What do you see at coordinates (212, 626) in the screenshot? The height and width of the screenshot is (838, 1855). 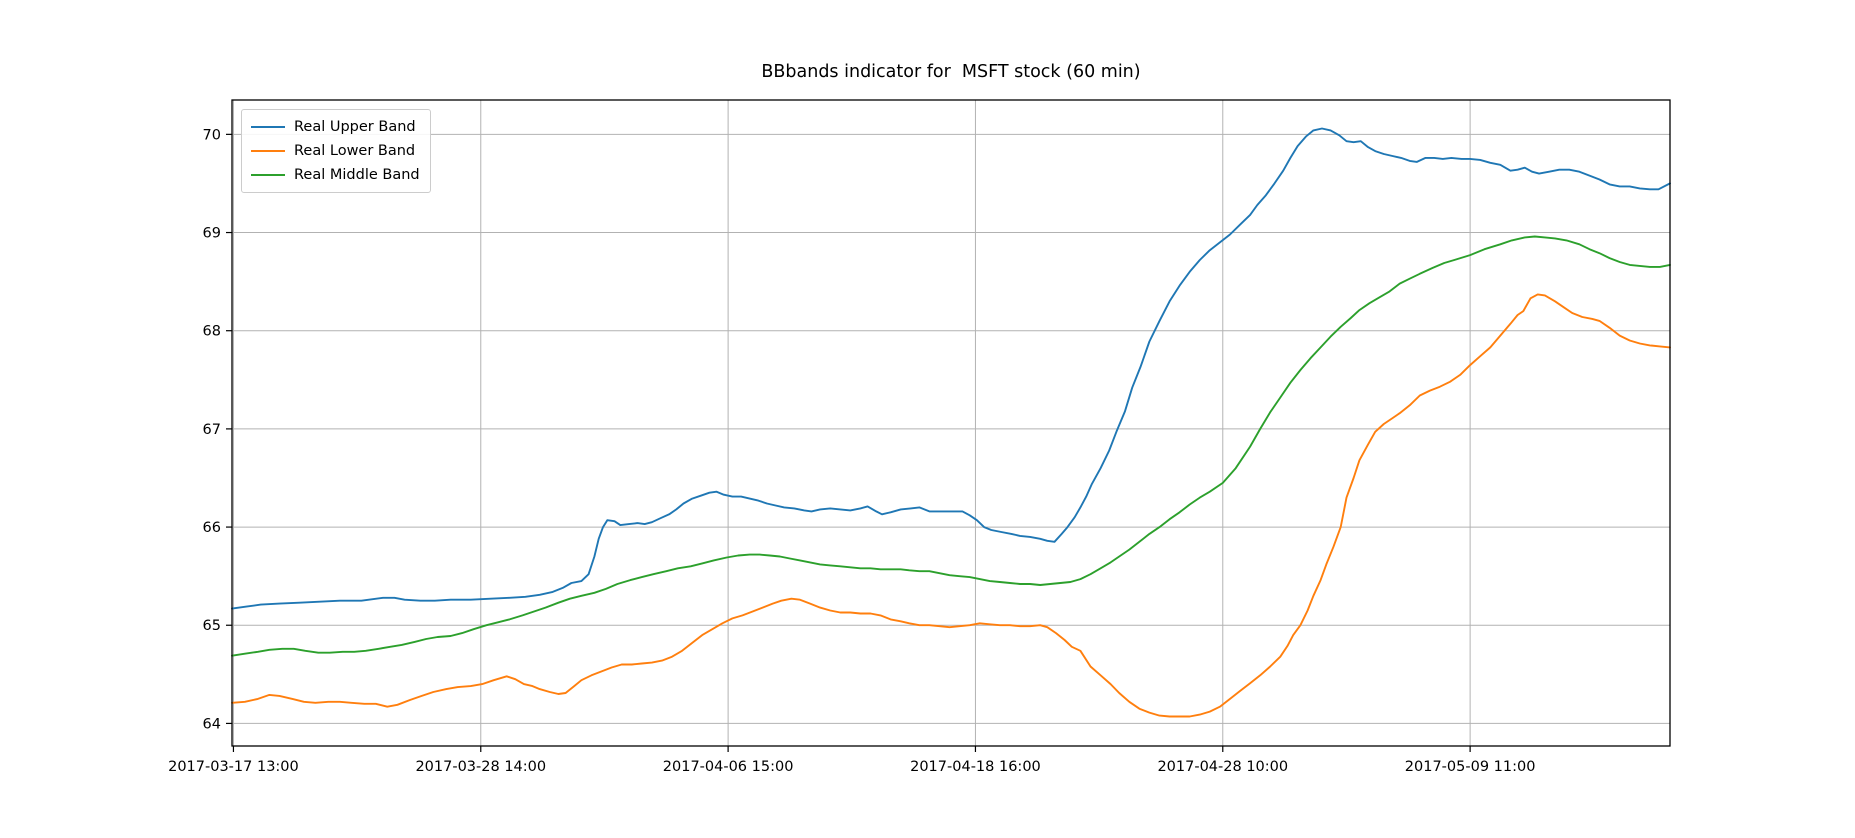 I see `y-tick-label: 65` at bounding box center [212, 626].